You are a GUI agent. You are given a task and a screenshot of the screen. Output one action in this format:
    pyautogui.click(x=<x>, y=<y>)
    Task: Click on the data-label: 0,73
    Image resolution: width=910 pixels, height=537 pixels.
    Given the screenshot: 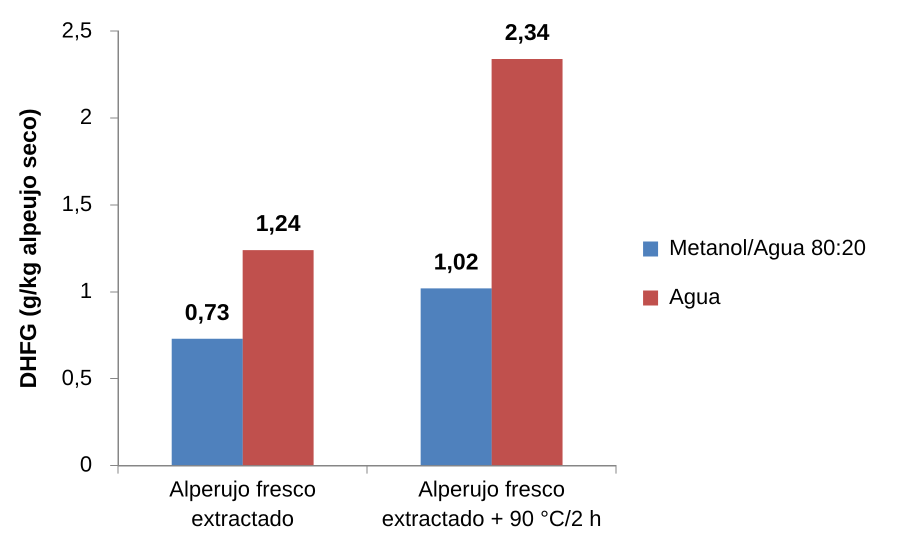 What is the action you would take?
    pyautogui.click(x=207, y=311)
    